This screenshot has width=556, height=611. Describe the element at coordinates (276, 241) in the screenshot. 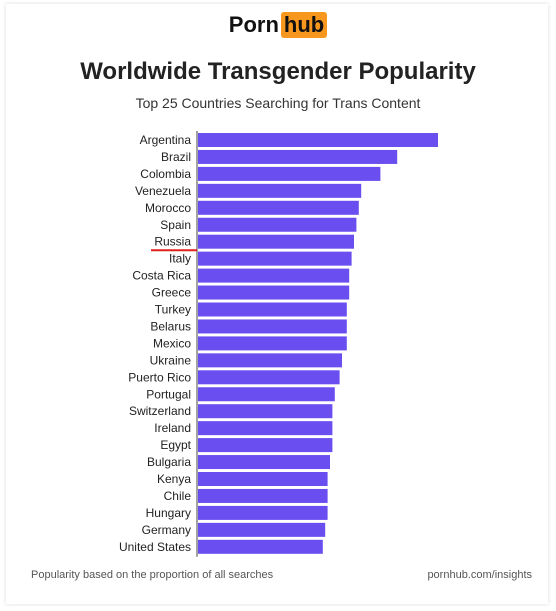

I see `bar-russia` at that location.